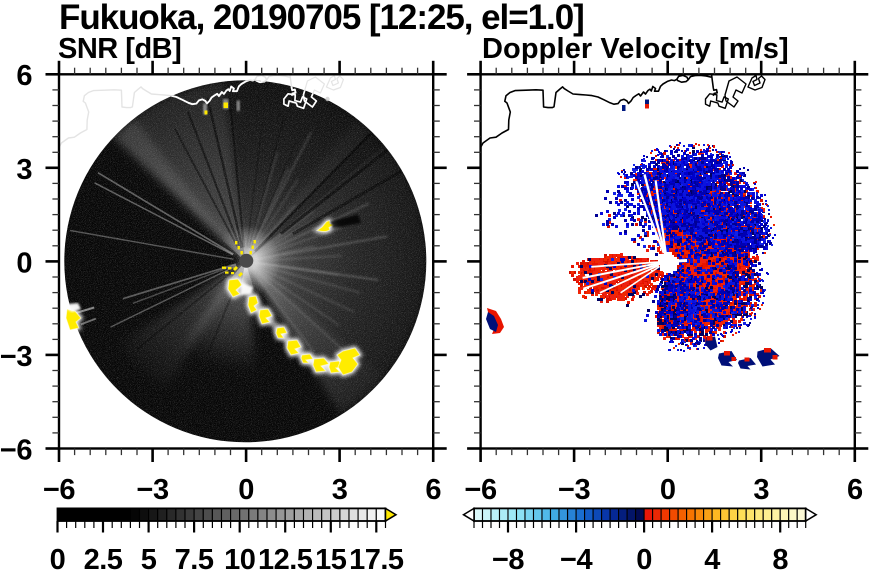  I want to click on svg-text: −4, so click(576, 557).